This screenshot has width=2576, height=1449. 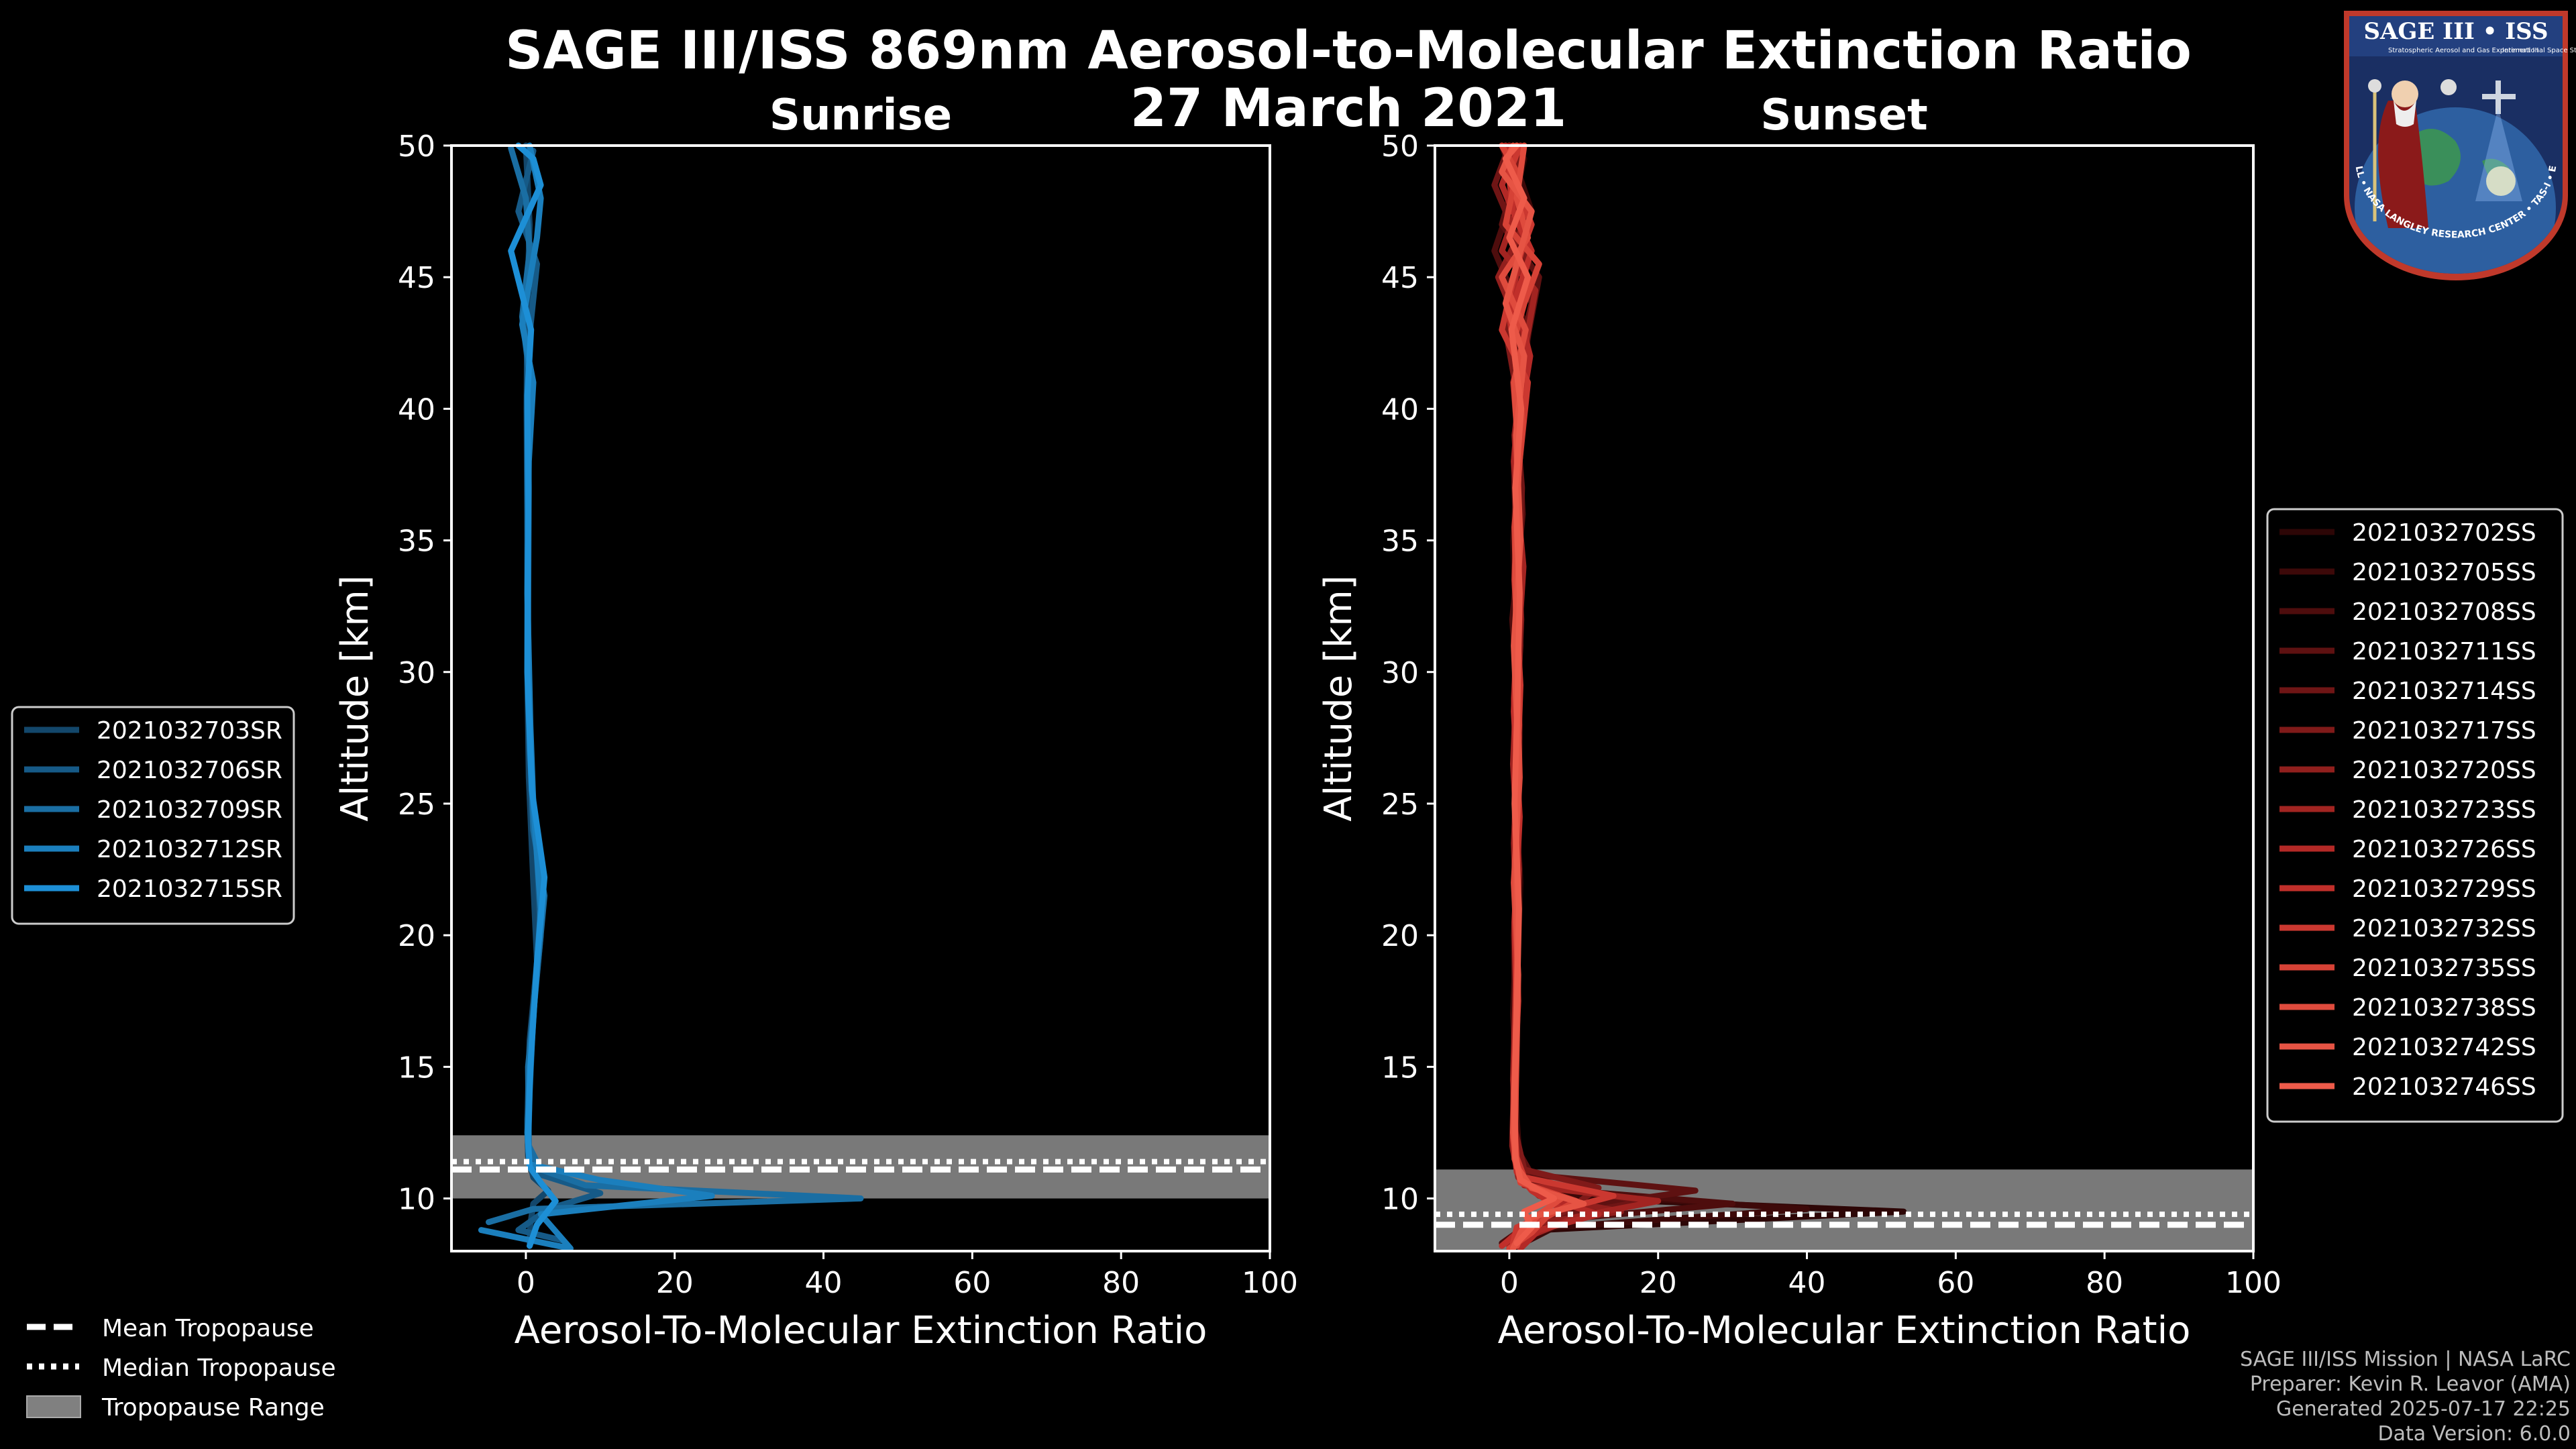 What do you see at coordinates (1658, 1283) in the screenshot?
I see `sunset-x-tick-label: 20` at bounding box center [1658, 1283].